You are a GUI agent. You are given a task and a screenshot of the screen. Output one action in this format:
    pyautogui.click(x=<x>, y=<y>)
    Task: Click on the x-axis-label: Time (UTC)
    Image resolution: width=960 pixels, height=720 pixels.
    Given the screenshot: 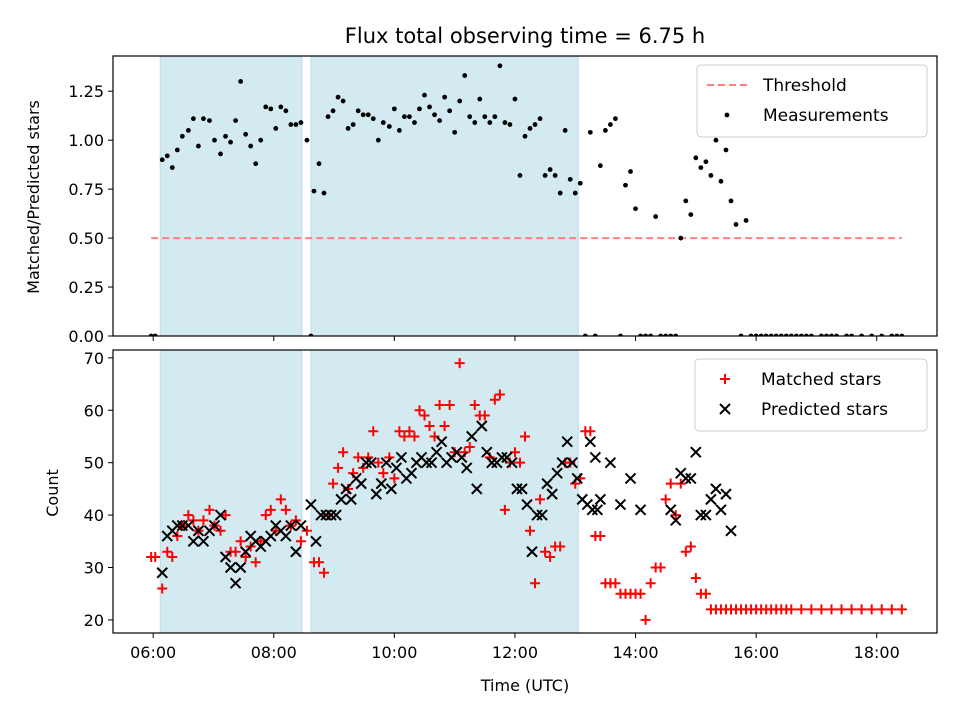 What is the action you would take?
    pyautogui.click(x=524, y=685)
    